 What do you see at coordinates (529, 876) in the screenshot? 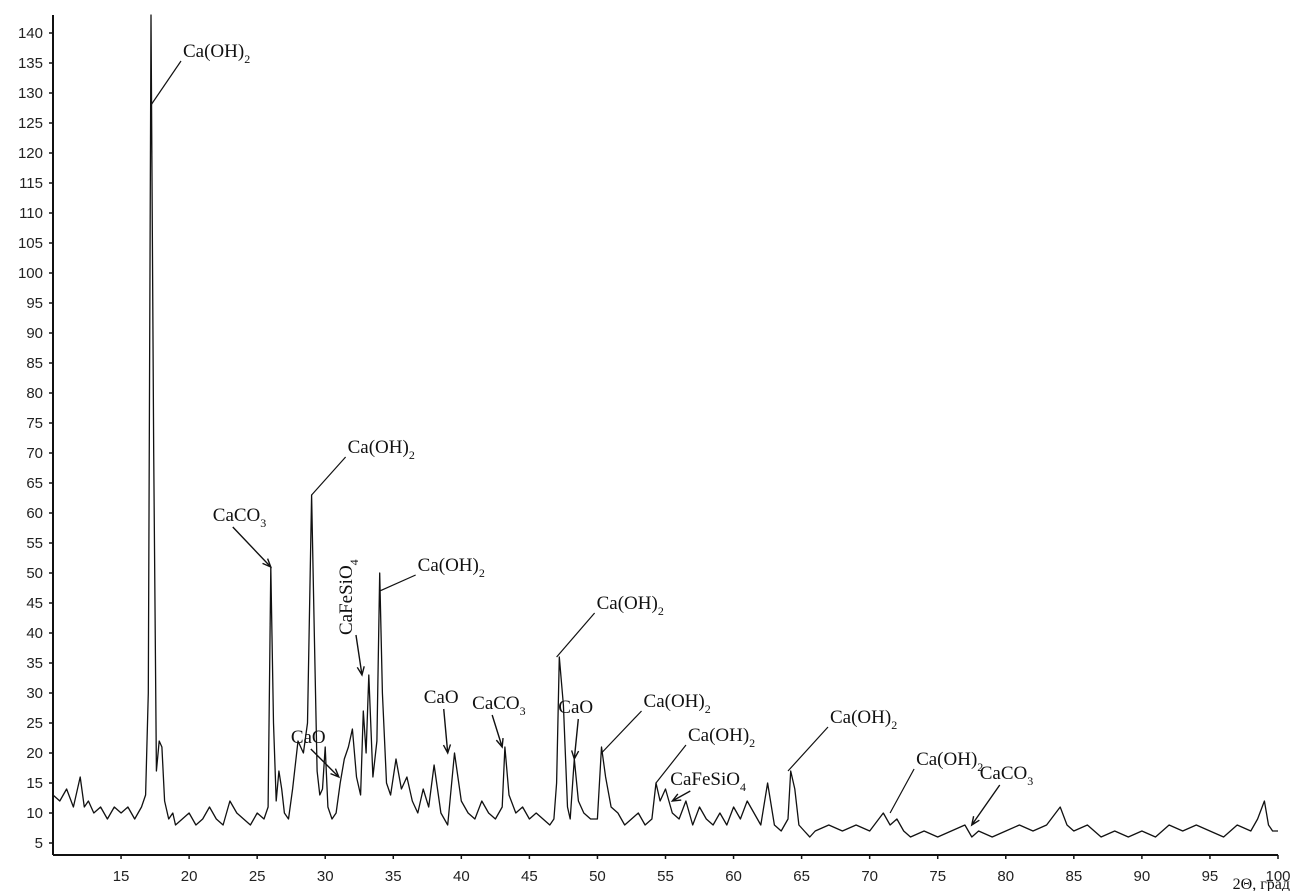
I see `x-tick-label: 45` at bounding box center [529, 876].